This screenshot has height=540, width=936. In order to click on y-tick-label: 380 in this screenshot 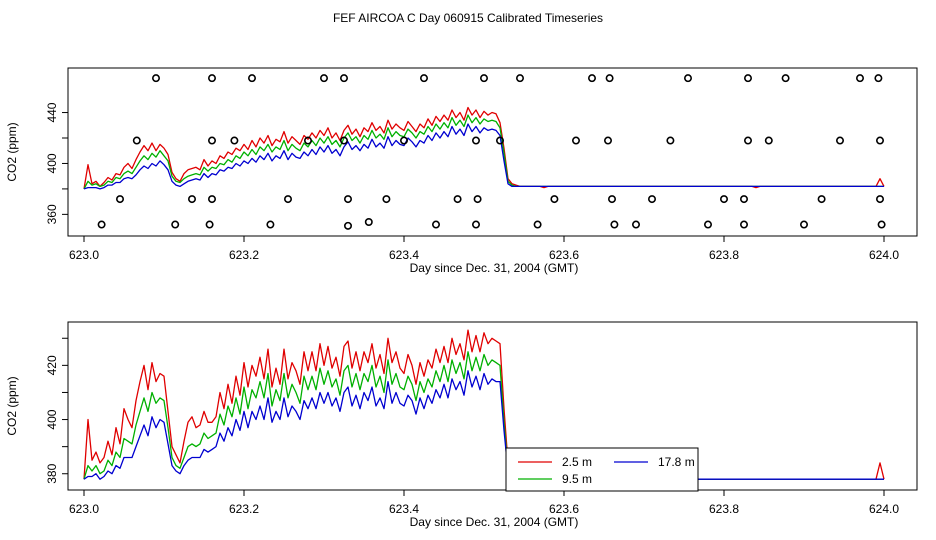, I will do `click(52, 473)`.